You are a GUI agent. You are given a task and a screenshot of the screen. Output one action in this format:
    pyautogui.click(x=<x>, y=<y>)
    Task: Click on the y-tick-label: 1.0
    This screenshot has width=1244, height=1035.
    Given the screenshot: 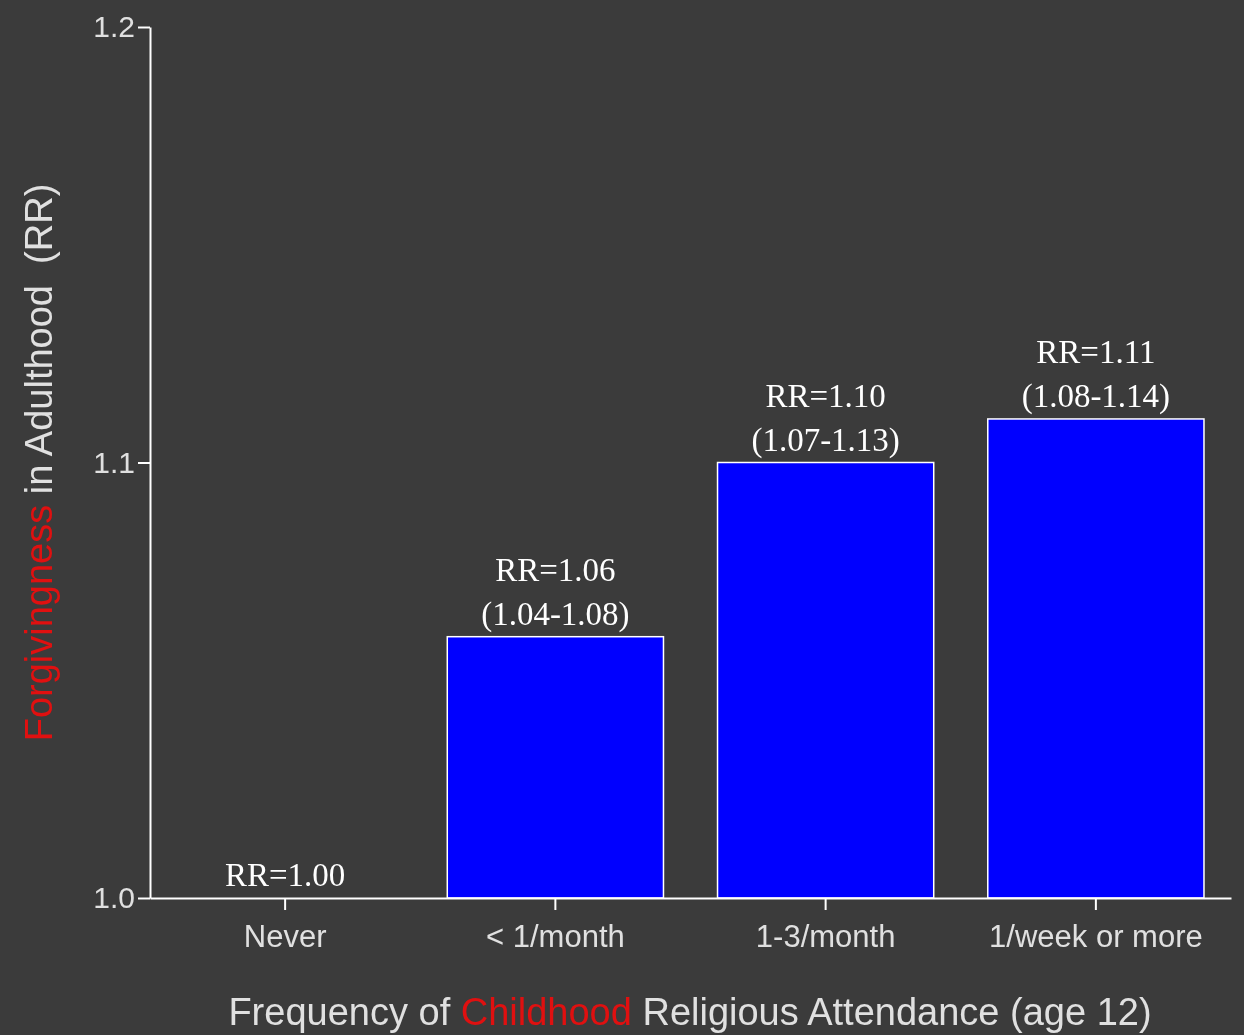 What is the action you would take?
    pyautogui.click(x=114, y=898)
    